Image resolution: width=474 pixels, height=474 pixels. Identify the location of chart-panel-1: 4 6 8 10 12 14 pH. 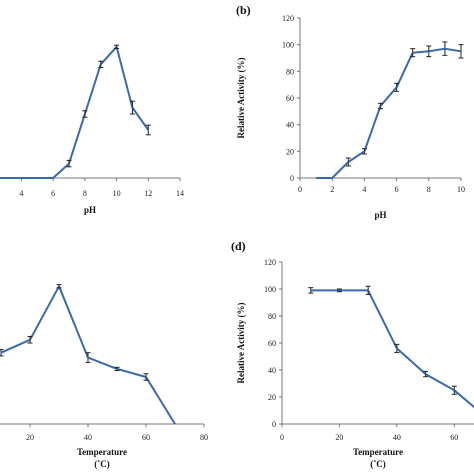
(92, 129).